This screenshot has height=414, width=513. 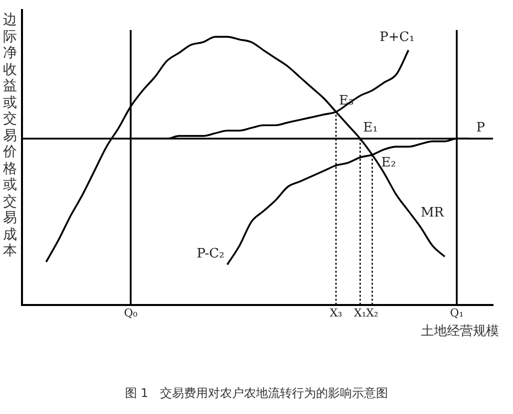 I want to click on x-tick-label: X₂, so click(x=372, y=313).